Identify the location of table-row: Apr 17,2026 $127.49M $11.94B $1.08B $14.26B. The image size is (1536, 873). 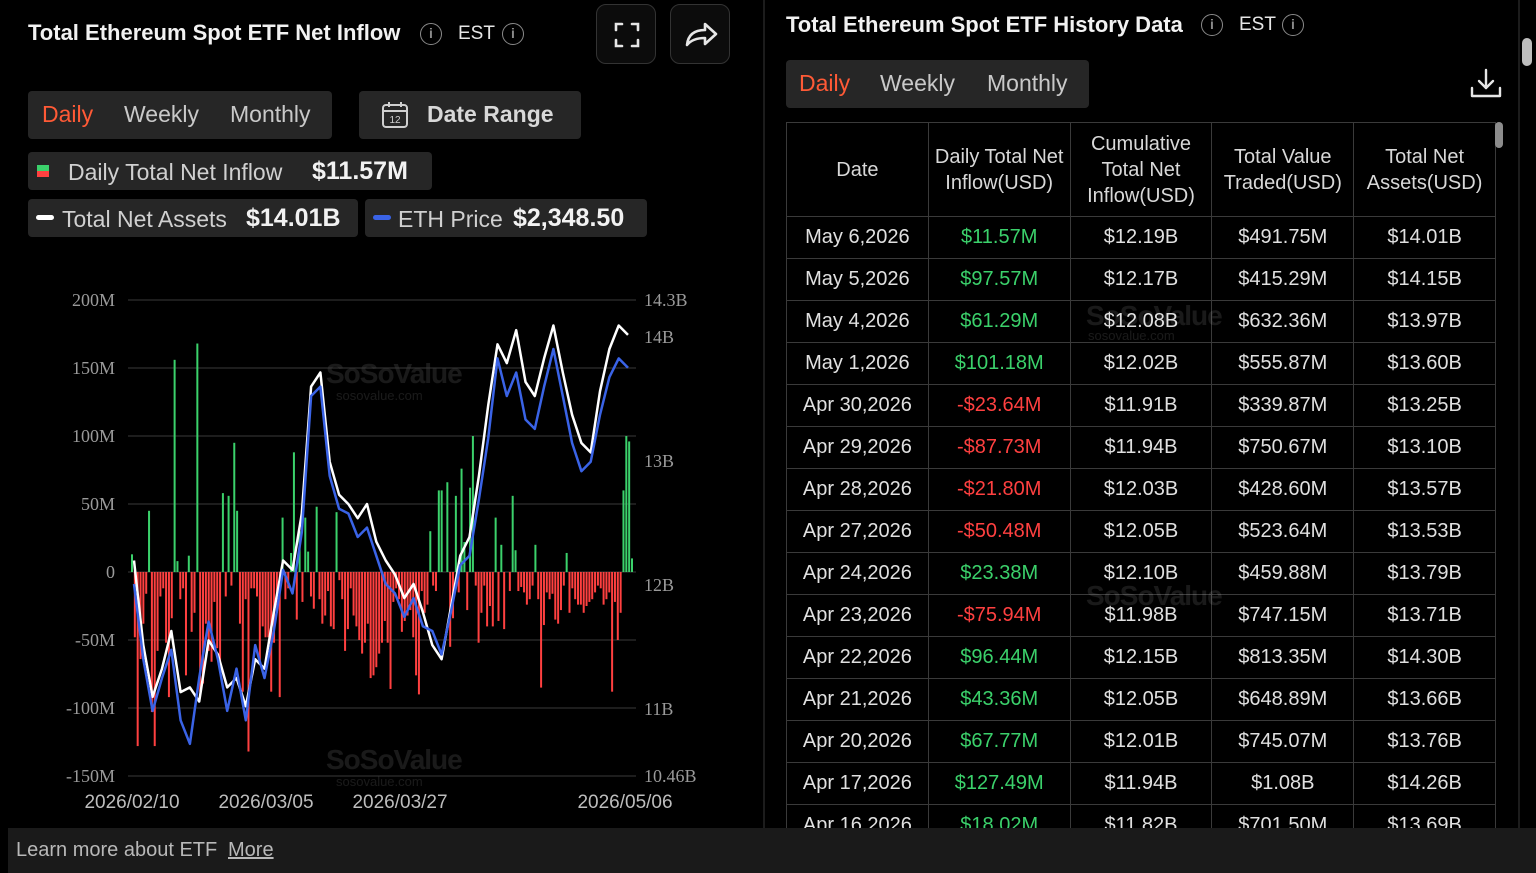
(1141, 783).